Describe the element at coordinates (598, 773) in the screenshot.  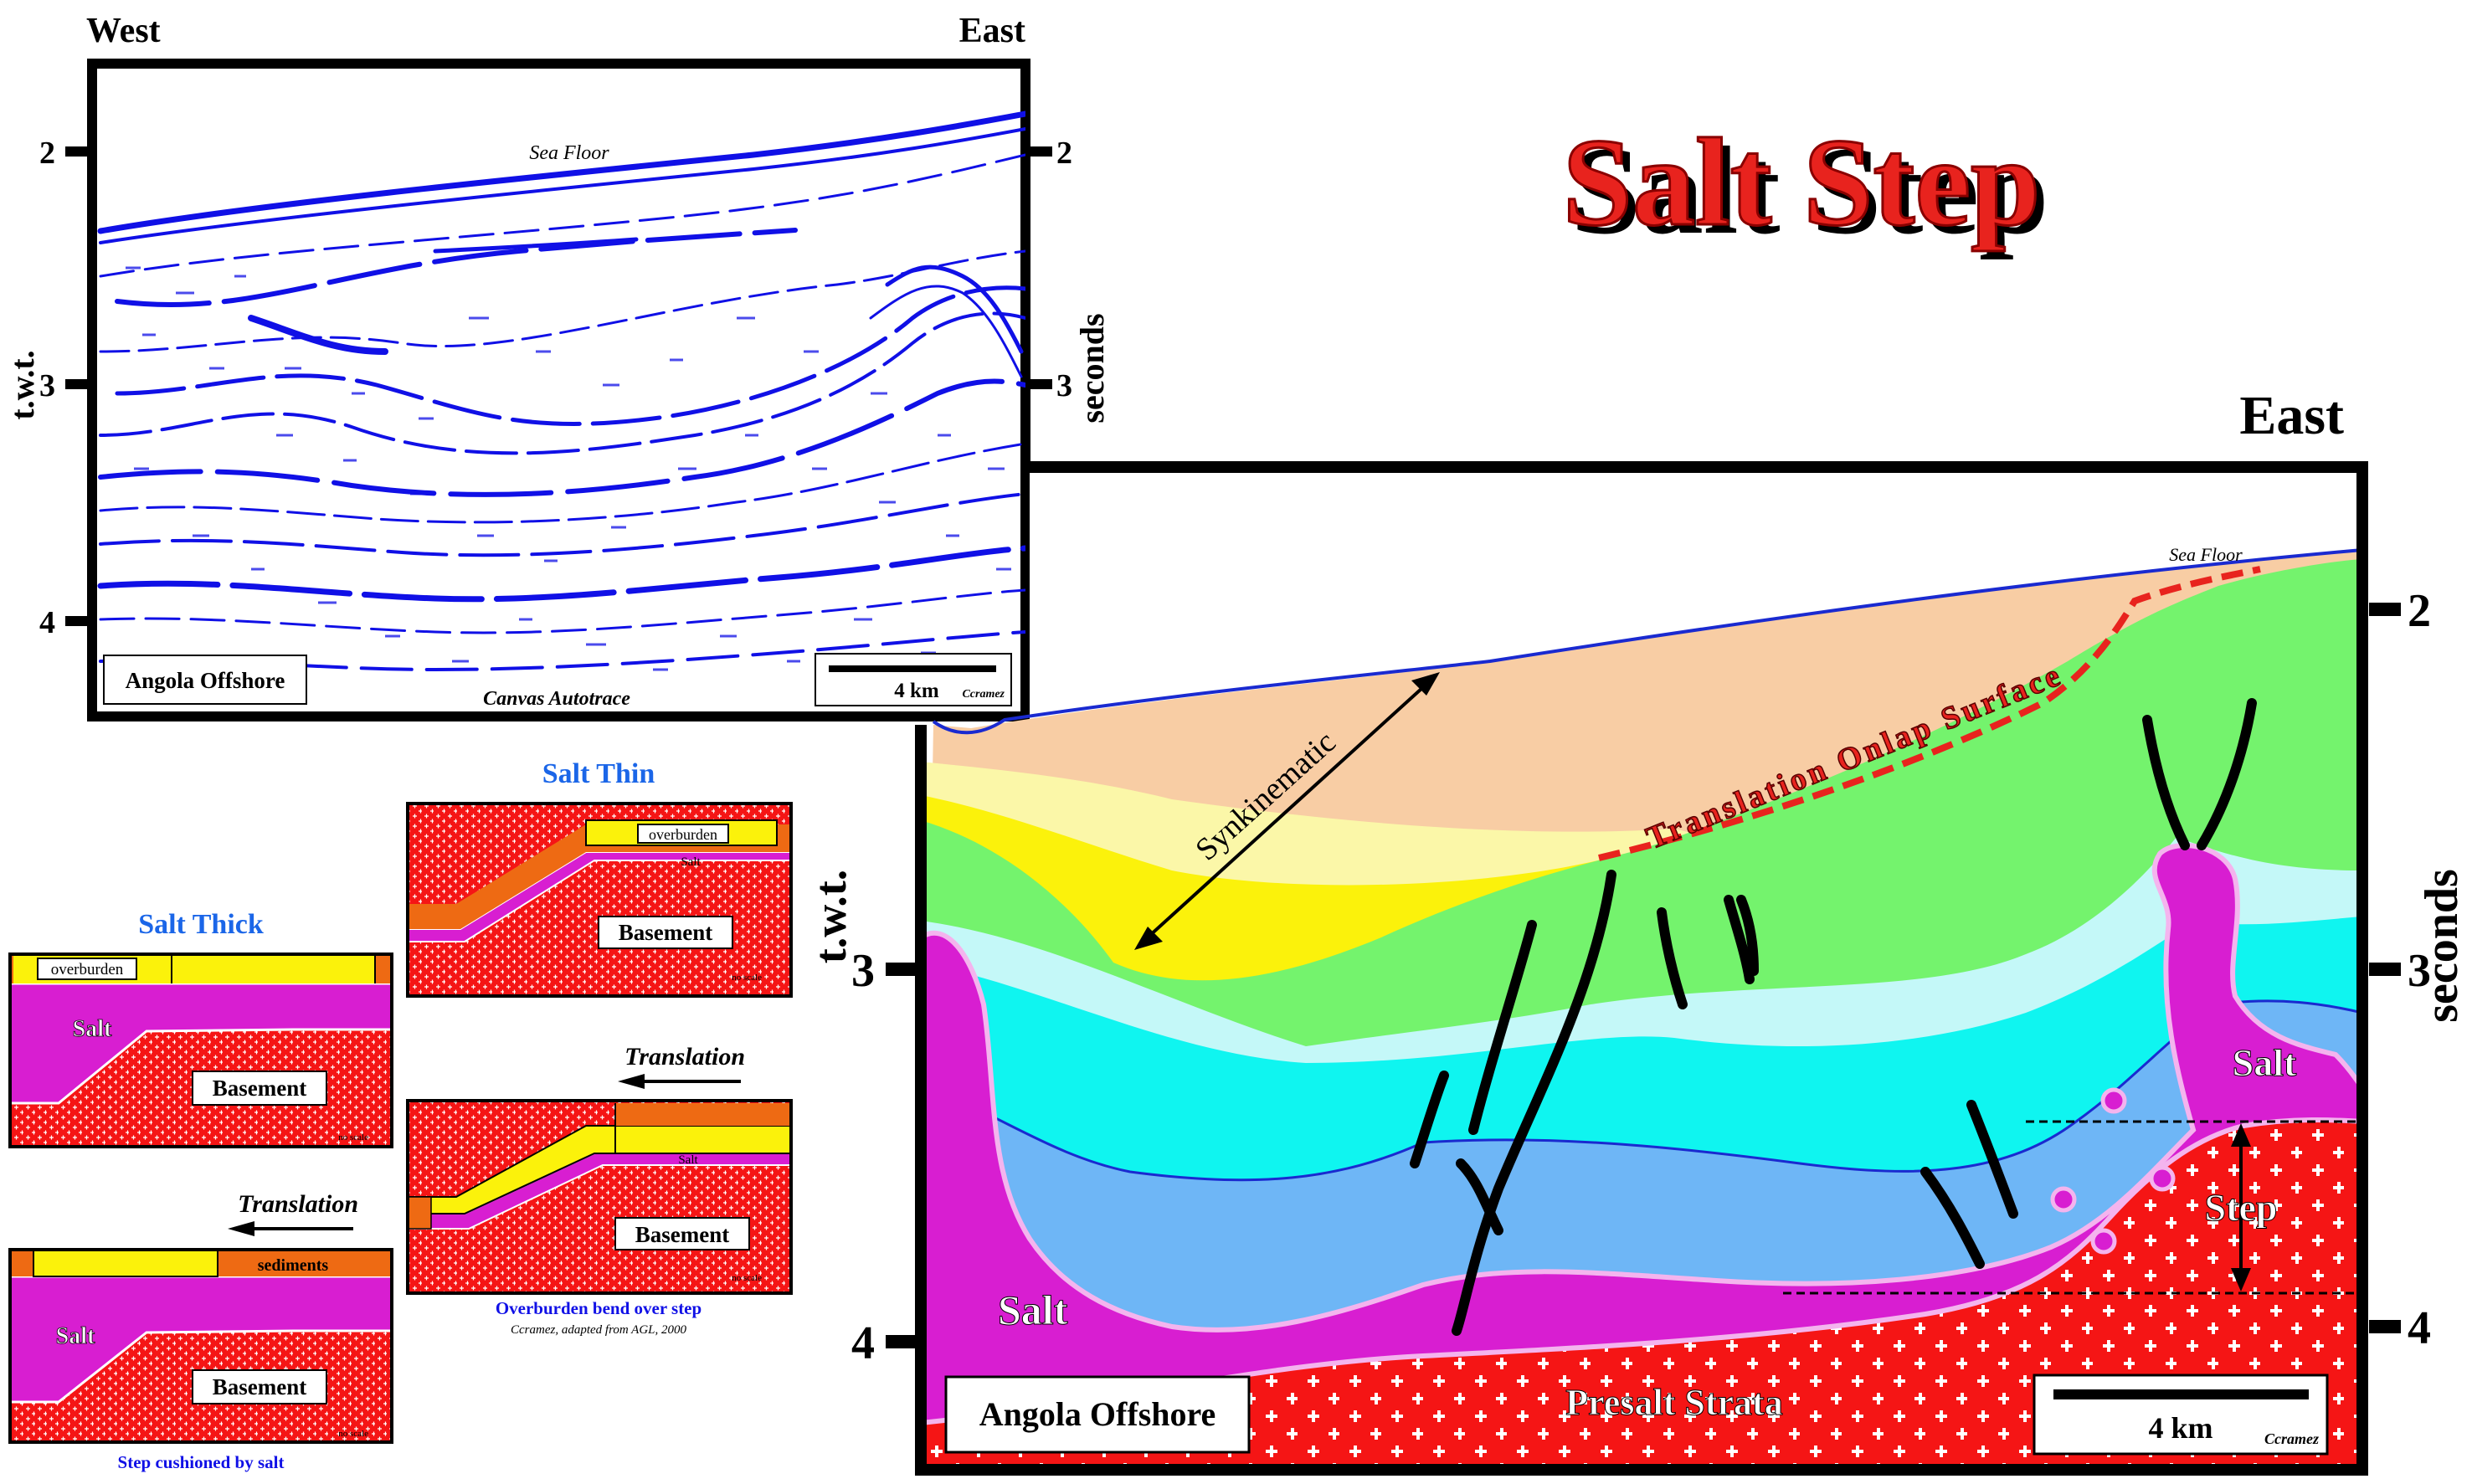
I see `salt-thin-title: Salt Thin` at that location.